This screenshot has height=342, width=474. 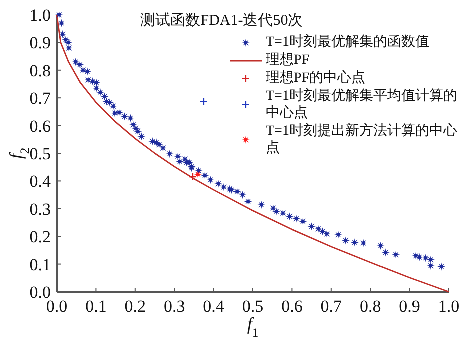 I want to click on y-tick-label: 0.6, so click(x=40, y=126).